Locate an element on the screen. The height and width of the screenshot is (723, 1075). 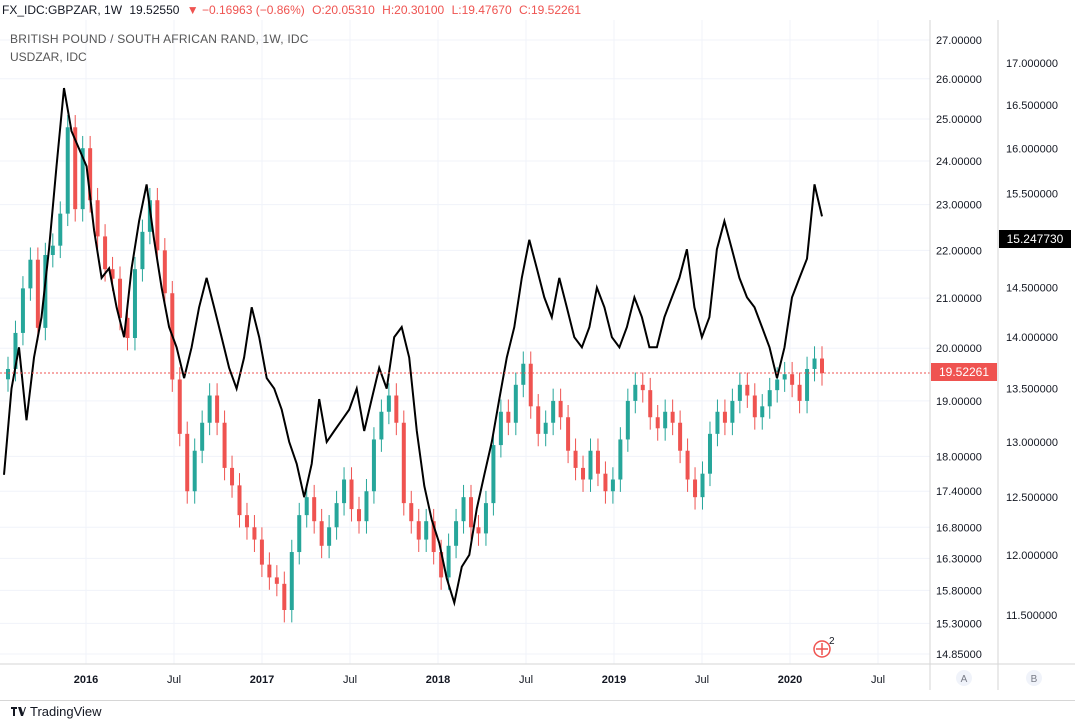
scale-b-label: B is located at coordinates (1034, 679).